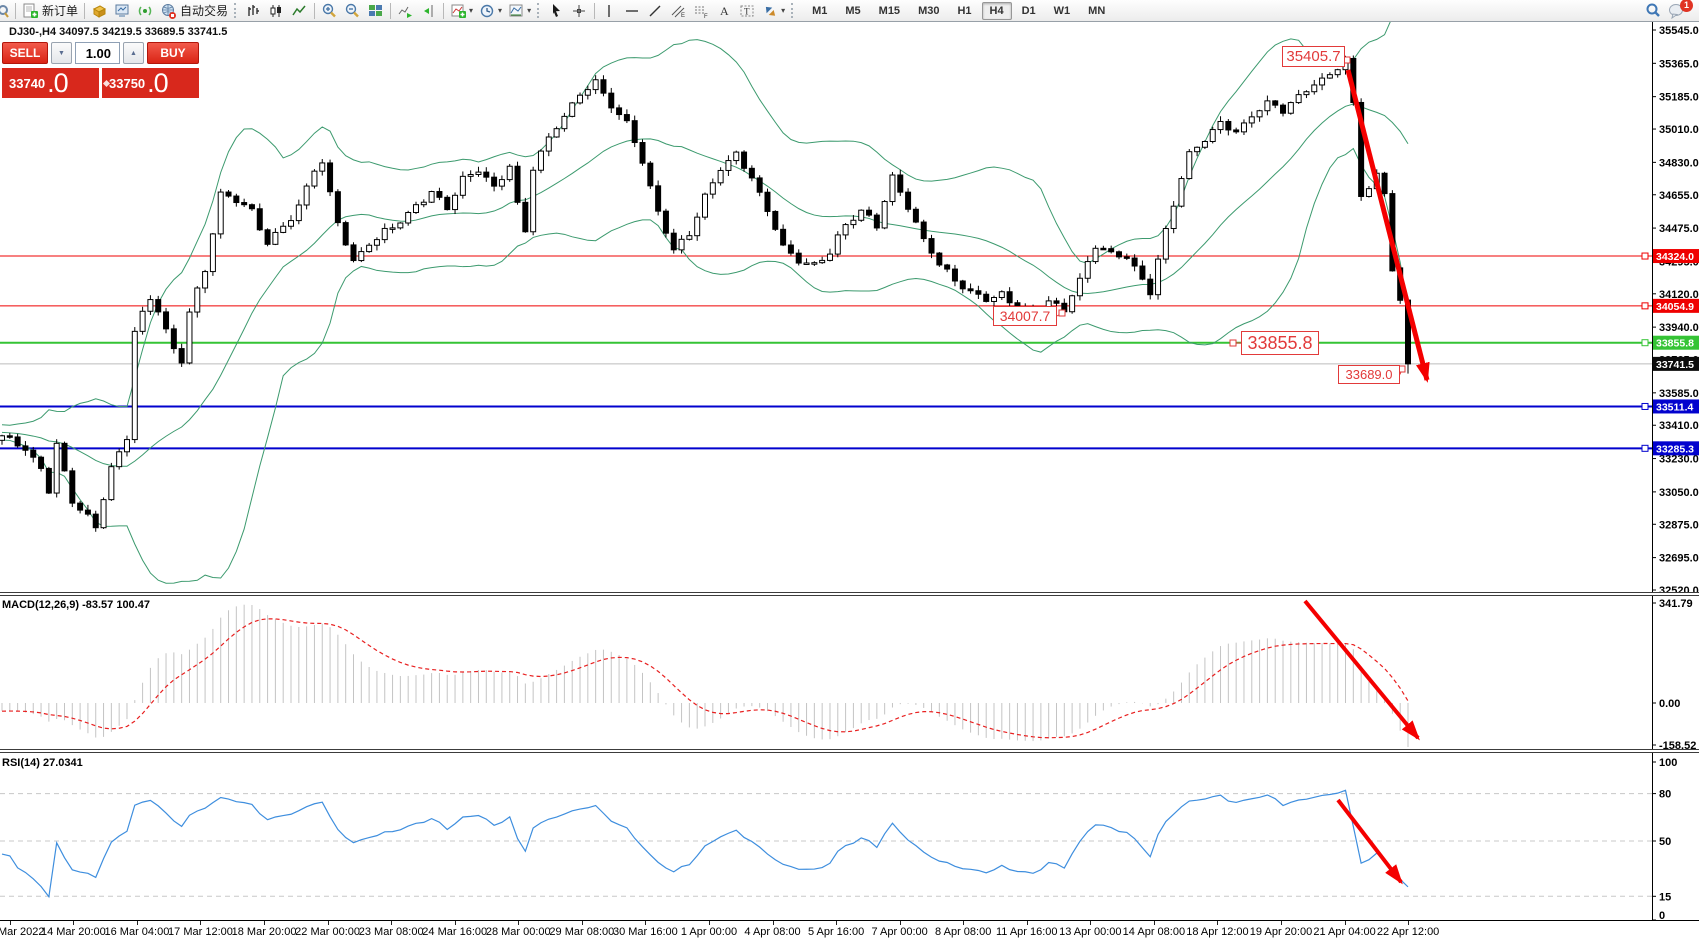 Image resolution: width=1699 pixels, height=941 pixels. Describe the element at coordinates (1679, 10) in the screenshot. I see `notifications-icon: 1` at that location.